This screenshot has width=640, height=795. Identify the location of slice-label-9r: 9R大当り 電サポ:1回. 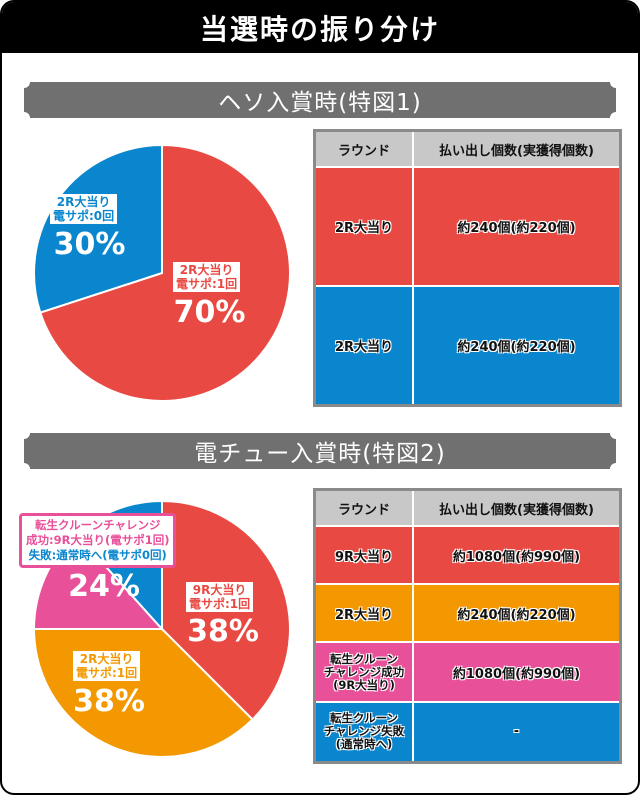
(220, 597).